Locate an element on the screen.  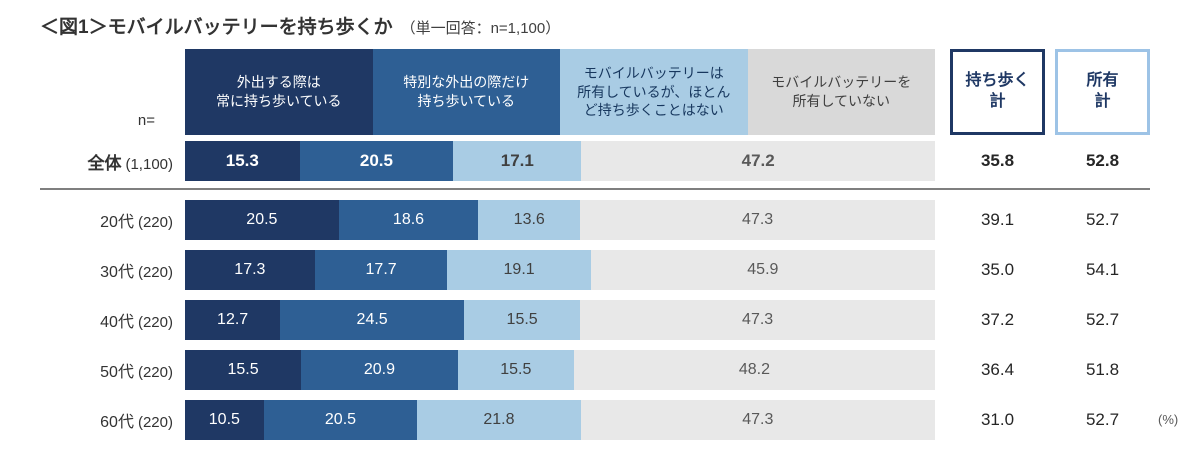
row-category: 50代 is located at coordinates (117, 372).